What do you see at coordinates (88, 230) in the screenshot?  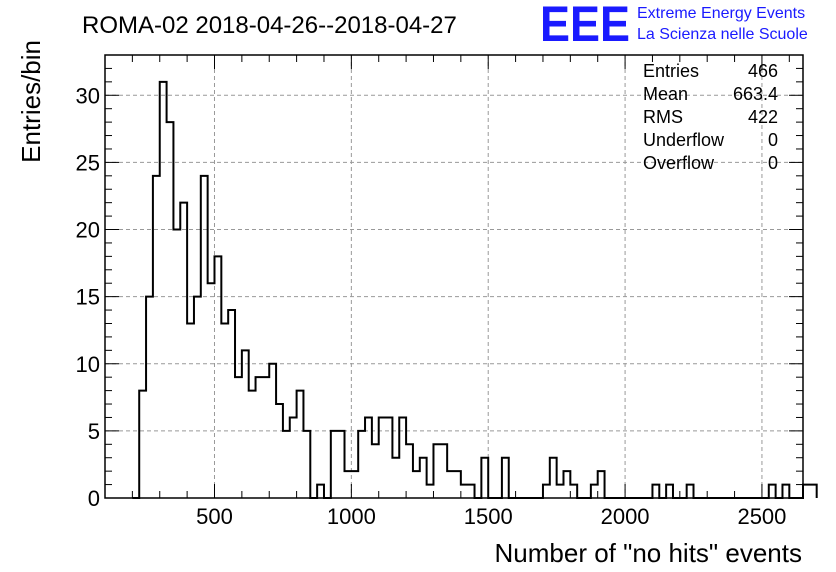 I see `y-tick-label: 20` at bounding box center [88, 230].